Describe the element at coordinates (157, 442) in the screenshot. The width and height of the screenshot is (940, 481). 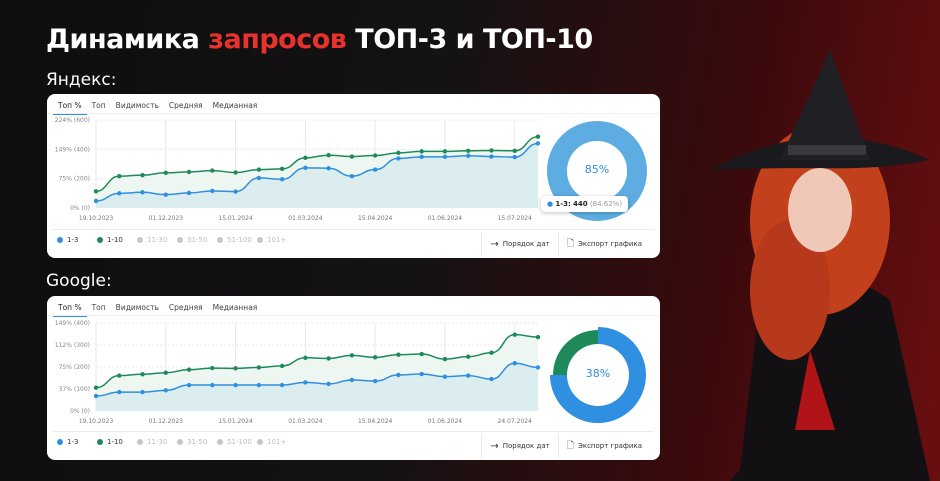
I see `legend-item-11-30: 11-30` at that location.